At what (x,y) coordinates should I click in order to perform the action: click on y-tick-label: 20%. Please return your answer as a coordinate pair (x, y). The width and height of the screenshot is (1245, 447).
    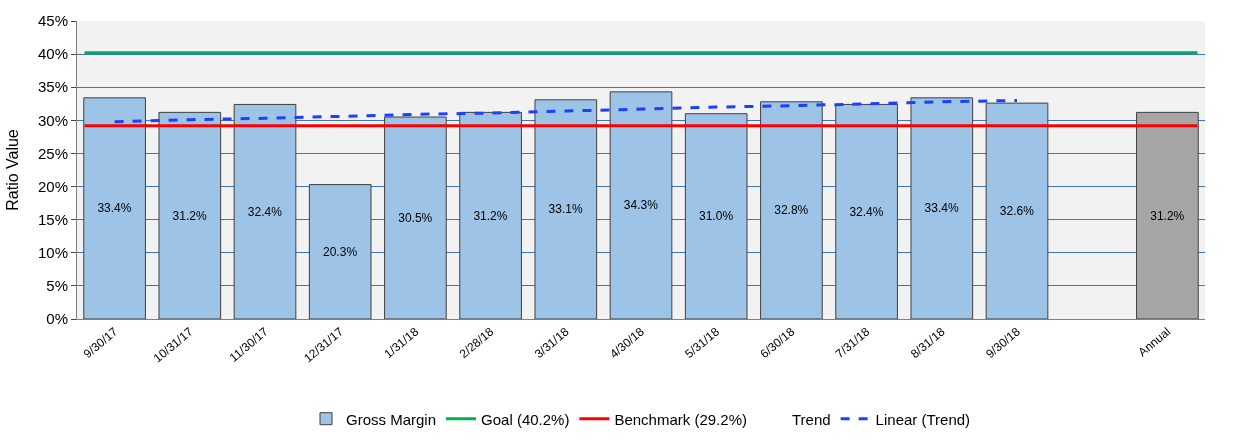
    Looking at the image, I should click on (52, 186).